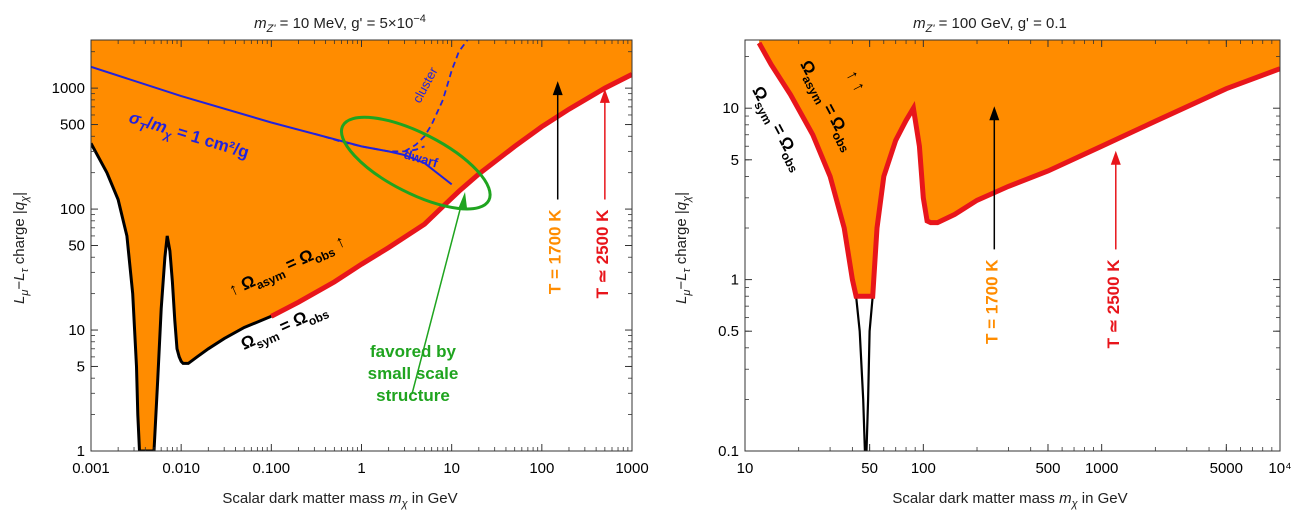 This screenshot has width=1309, height=515. What do you see at coordinates (72, 209) in the screenshot?
I see `left-y-tick-label: 100` at bounding box center [72, 209].